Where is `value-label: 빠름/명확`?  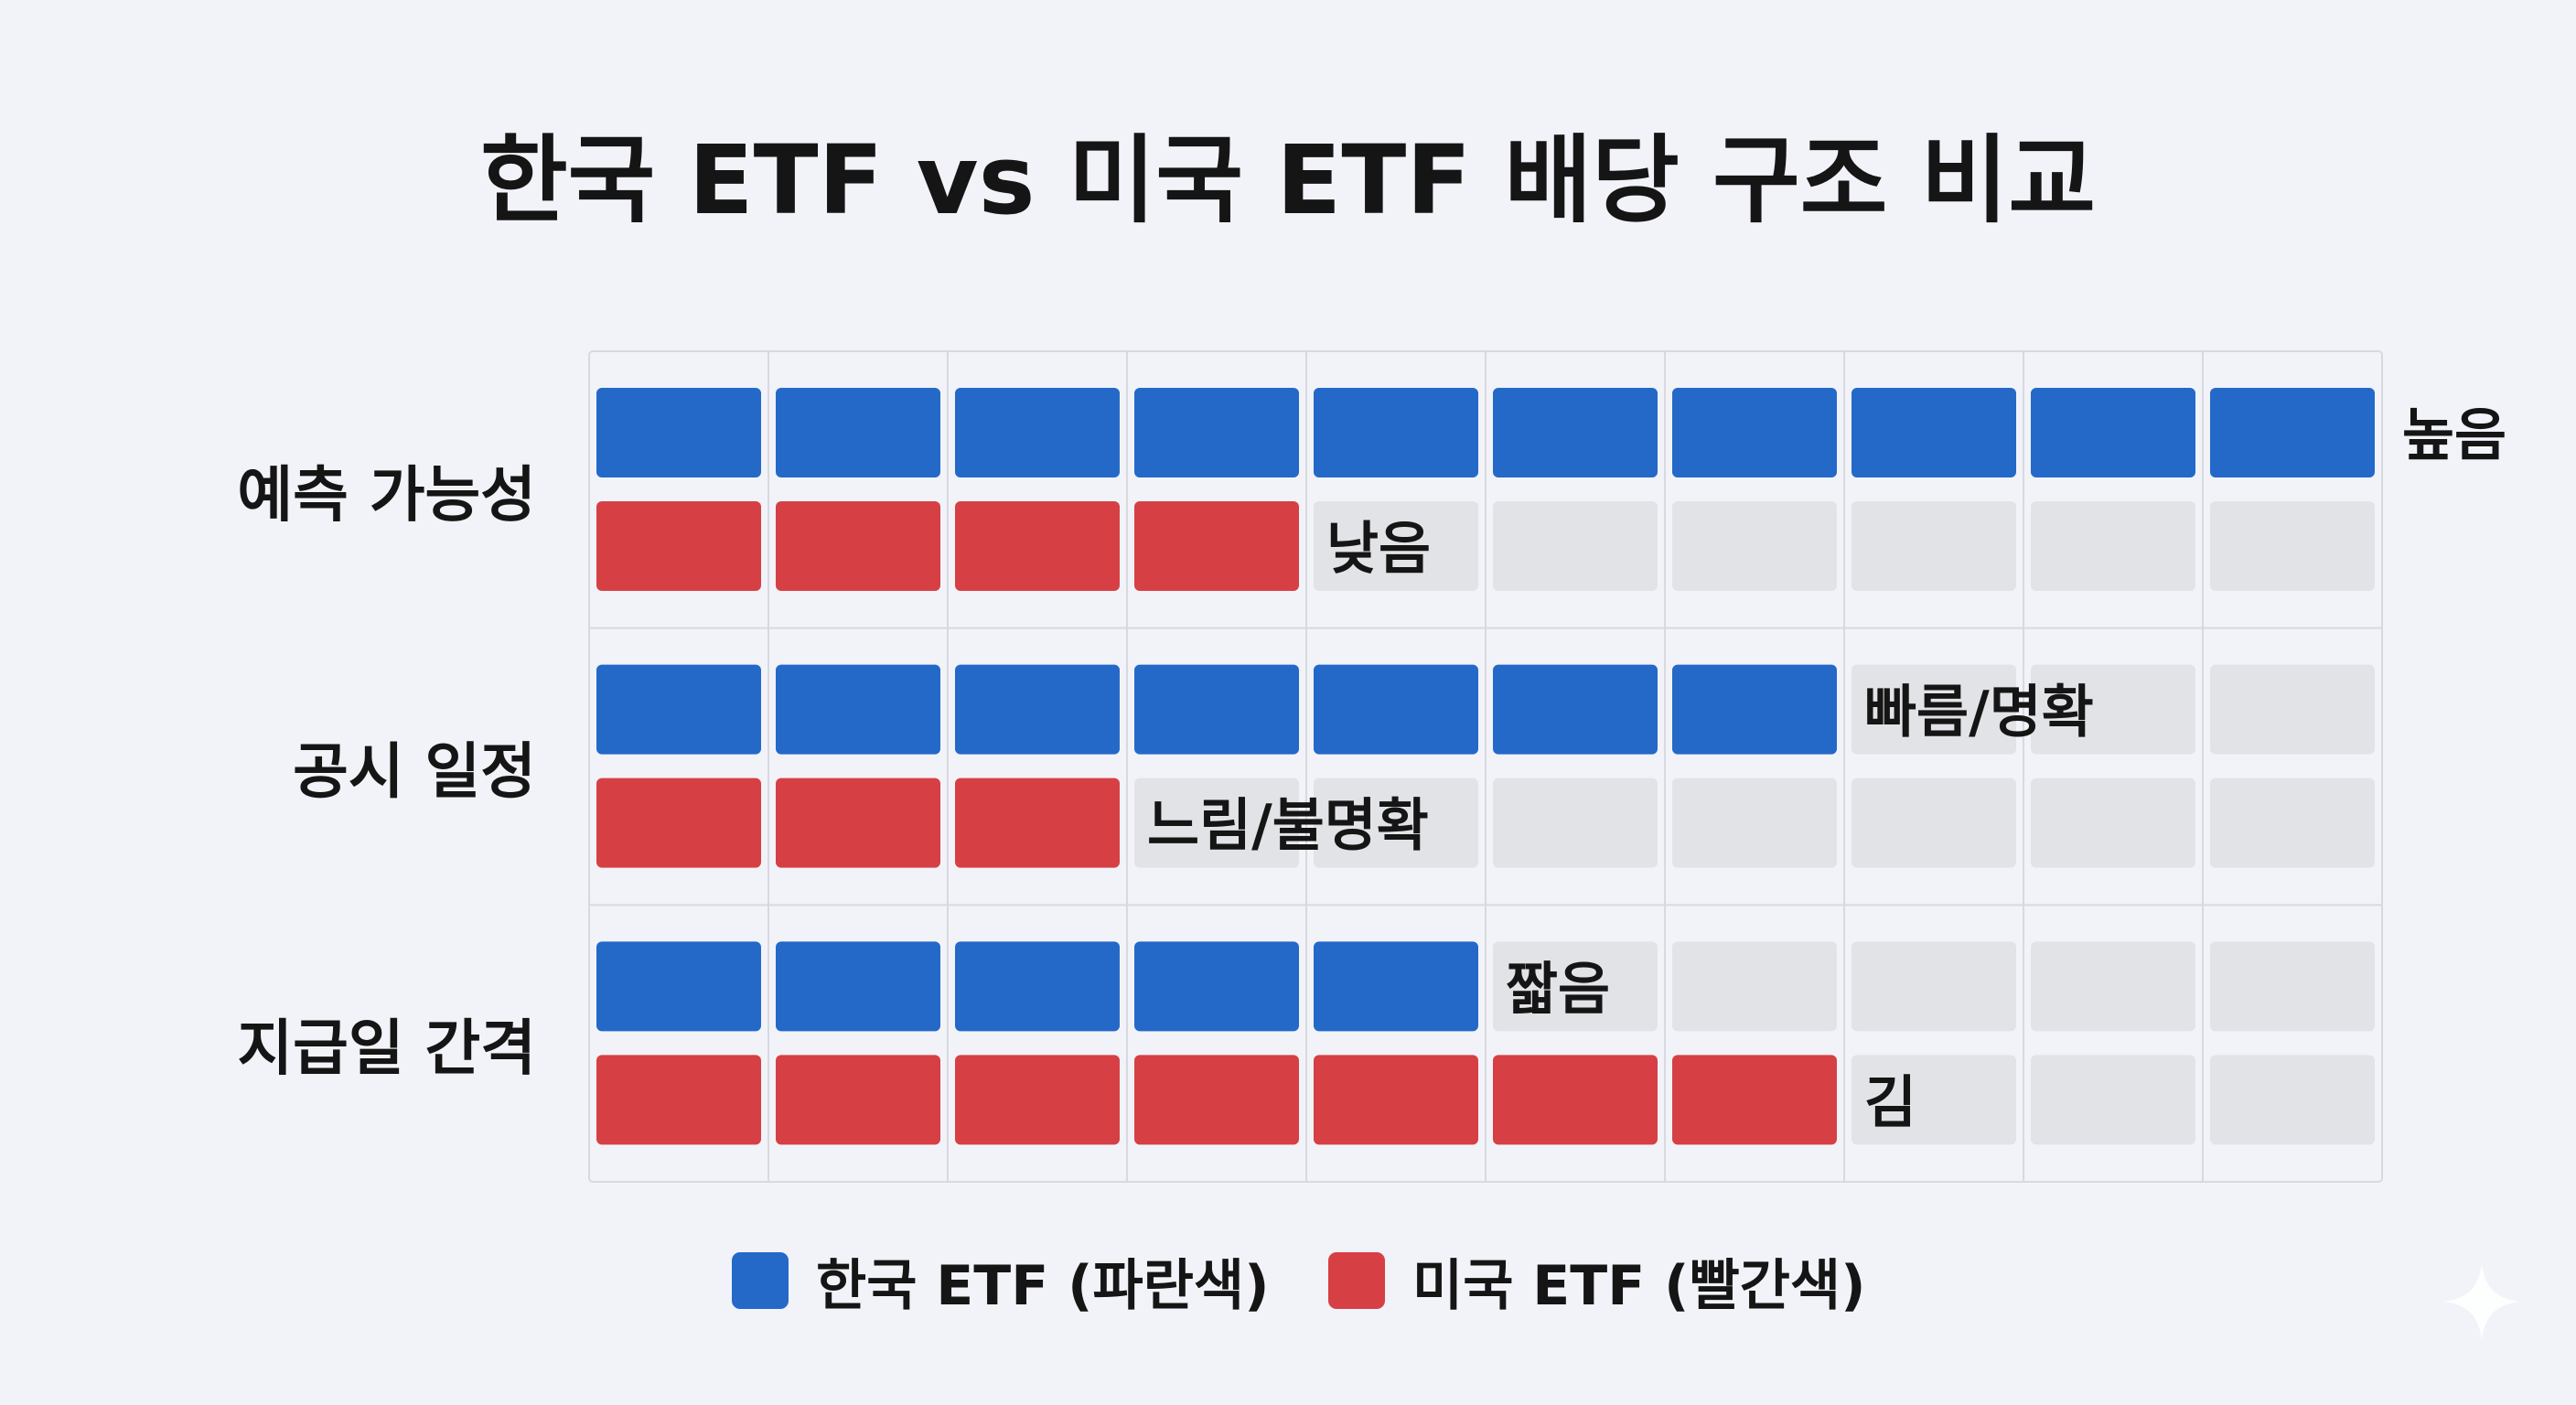
value-label: 빠름/명확 is located at coordinates (1979, 712).